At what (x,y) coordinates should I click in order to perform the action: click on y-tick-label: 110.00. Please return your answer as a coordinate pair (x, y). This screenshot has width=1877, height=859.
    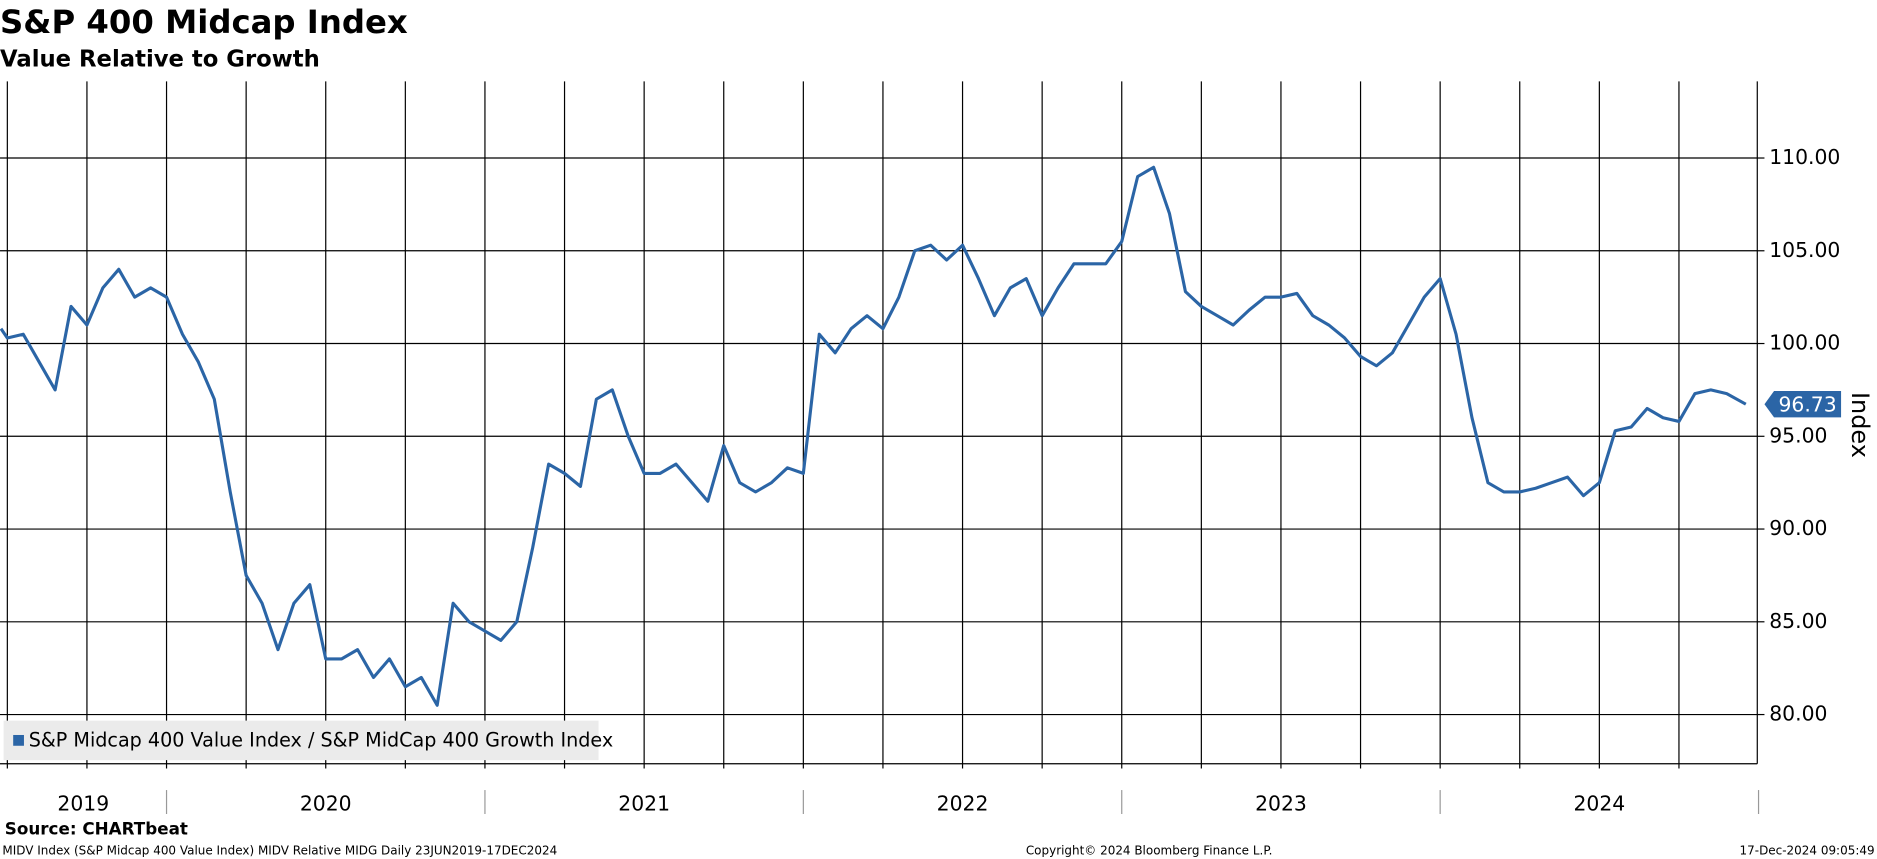
    Looking at the image, I should click on (1804, 157).